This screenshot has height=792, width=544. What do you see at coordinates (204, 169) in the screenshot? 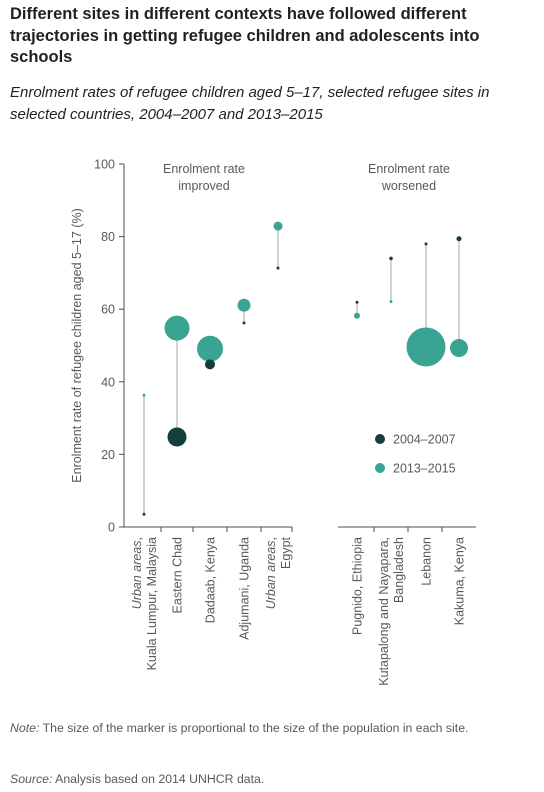
I see `group-label-0-line-0: Enrolment rate` at bounding box center [204, 169].